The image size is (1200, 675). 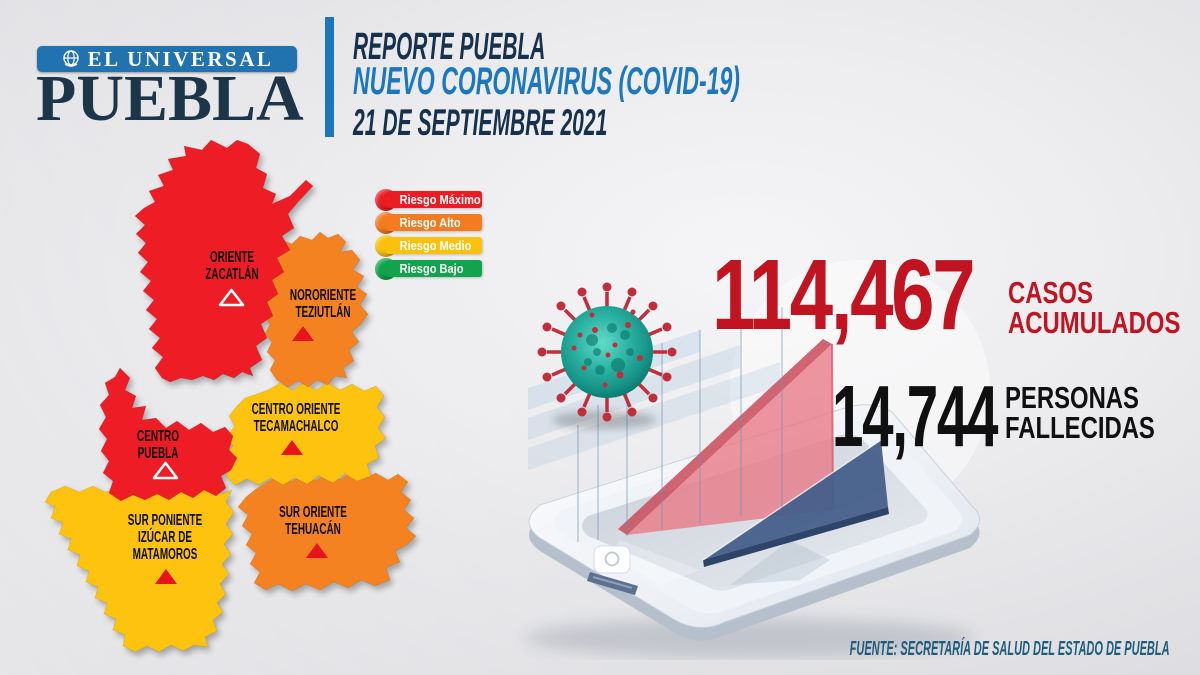 What do you see at coordinates (170, 98) in the screenshot?
I see `masthead-region: PUEBLA` at bounding box center [170, 98].